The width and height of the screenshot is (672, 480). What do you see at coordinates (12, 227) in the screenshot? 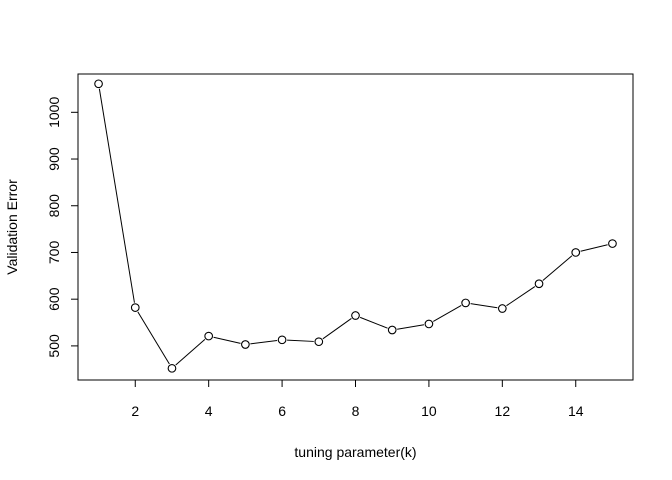
I see `y-axis-title: Validation Error` at bounding box center [12, 227].